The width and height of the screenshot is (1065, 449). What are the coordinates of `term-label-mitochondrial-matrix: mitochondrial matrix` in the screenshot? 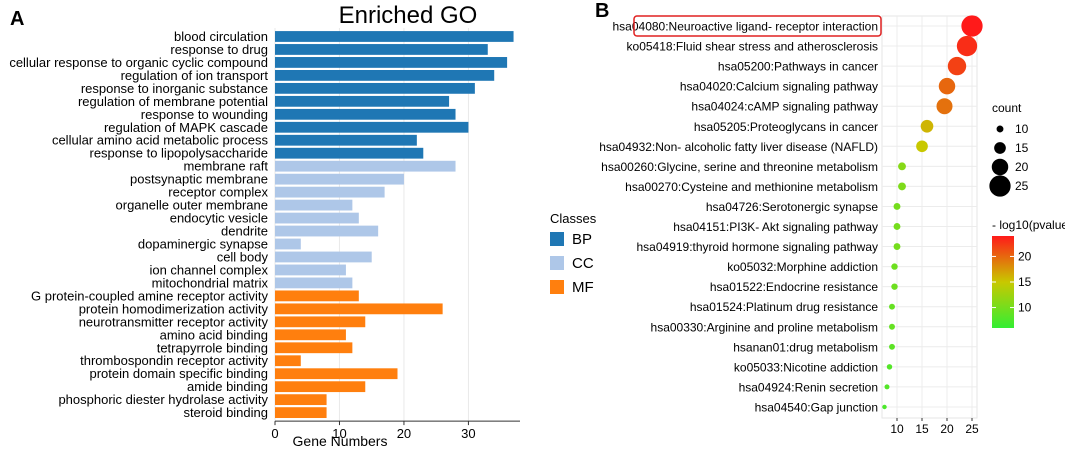 It's located at (210, 282).